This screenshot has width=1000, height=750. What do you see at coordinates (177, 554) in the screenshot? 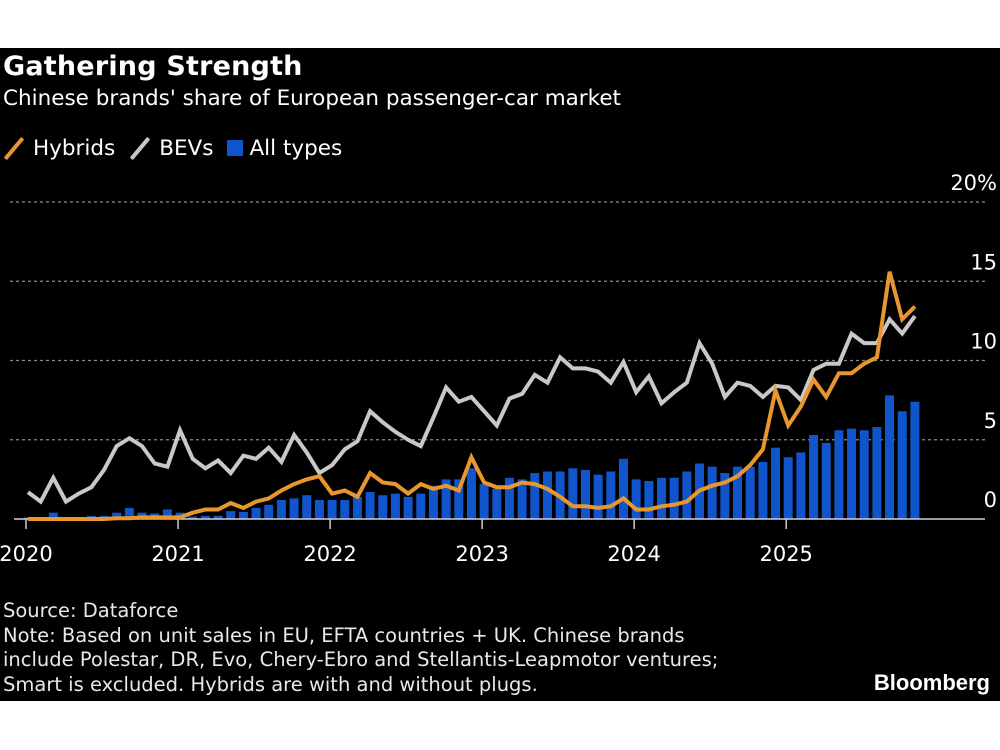
I see `x-tick-label: 2021` at bounding box center [177, 554].